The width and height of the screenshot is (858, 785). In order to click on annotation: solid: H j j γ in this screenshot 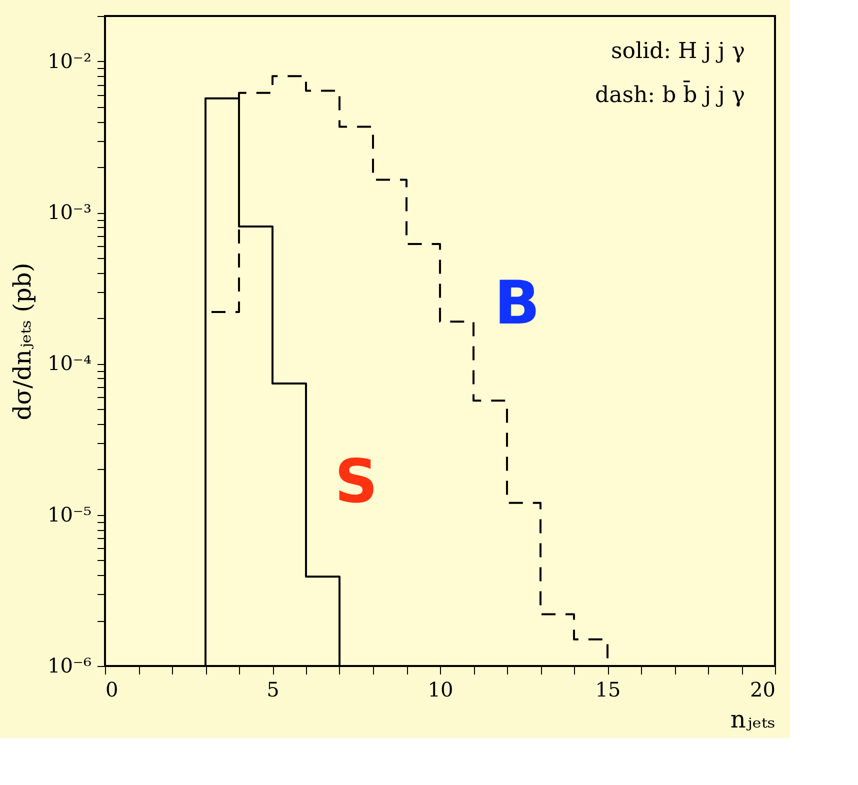, I will do `click(677, 51)`.